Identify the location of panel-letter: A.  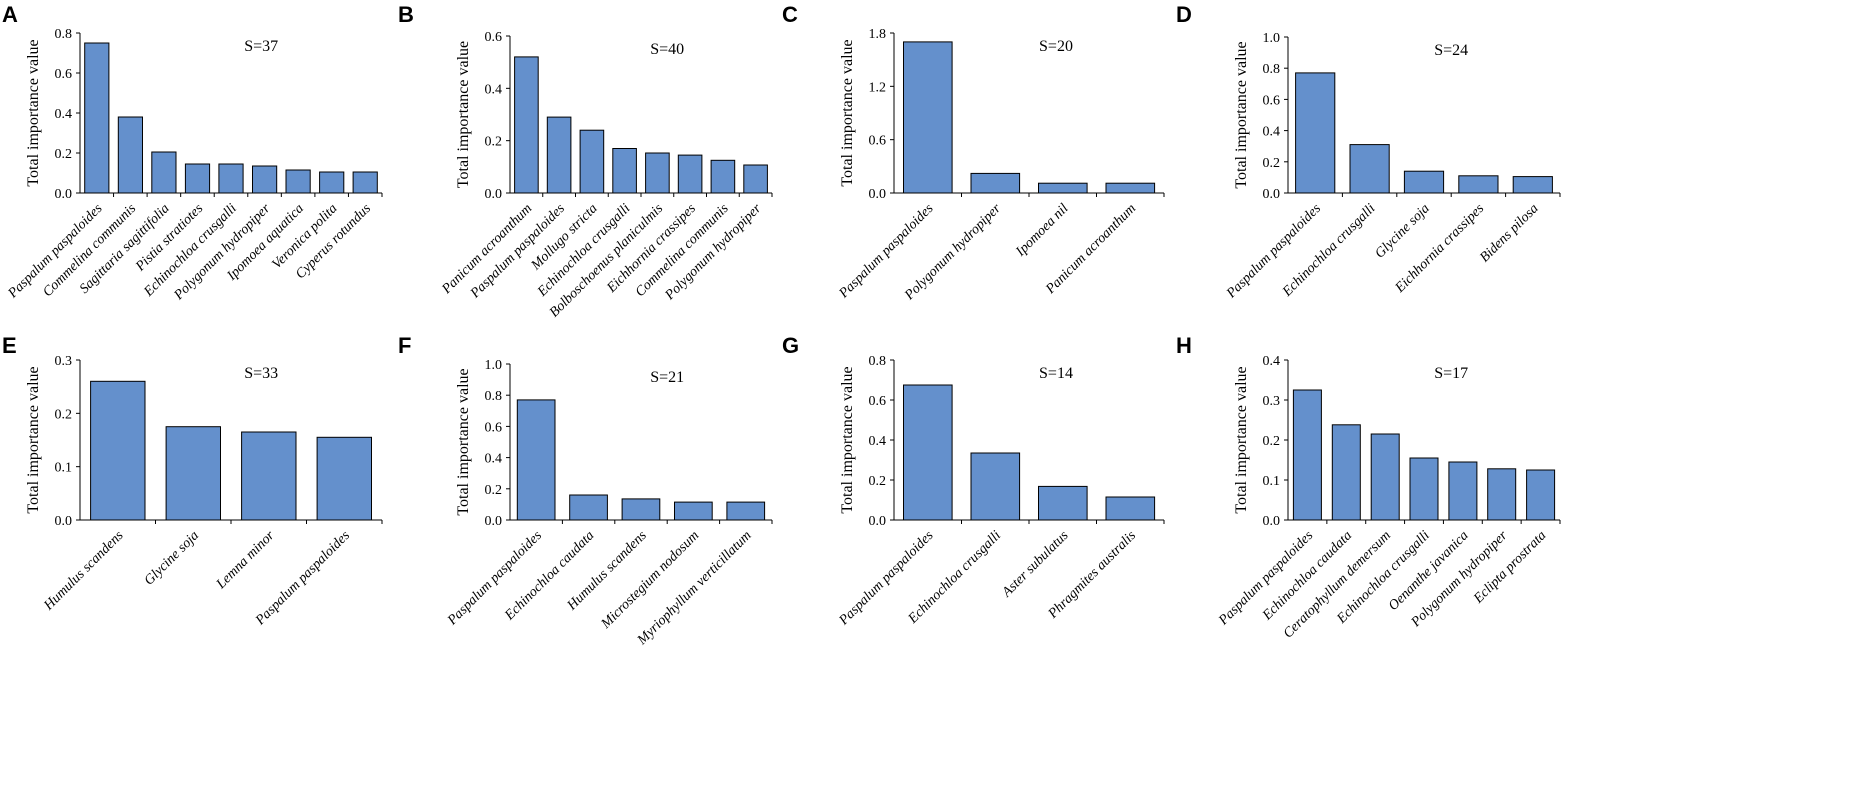
(10, 14).